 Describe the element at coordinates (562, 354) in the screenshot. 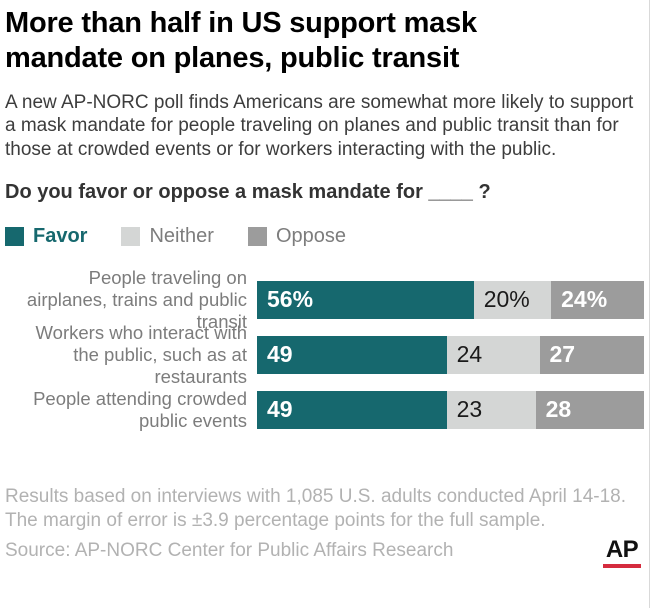

I see `value-label: 27` at that location.